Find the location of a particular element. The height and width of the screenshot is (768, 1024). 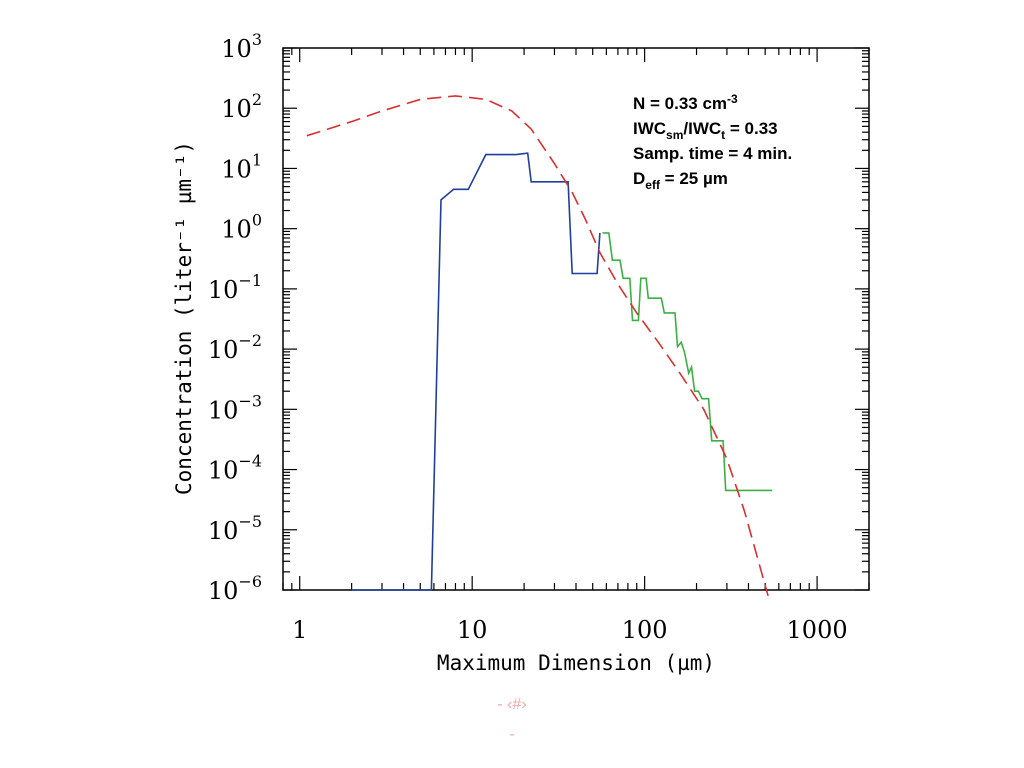

y-tick-label: 10² is located at coordinates (241, 106).